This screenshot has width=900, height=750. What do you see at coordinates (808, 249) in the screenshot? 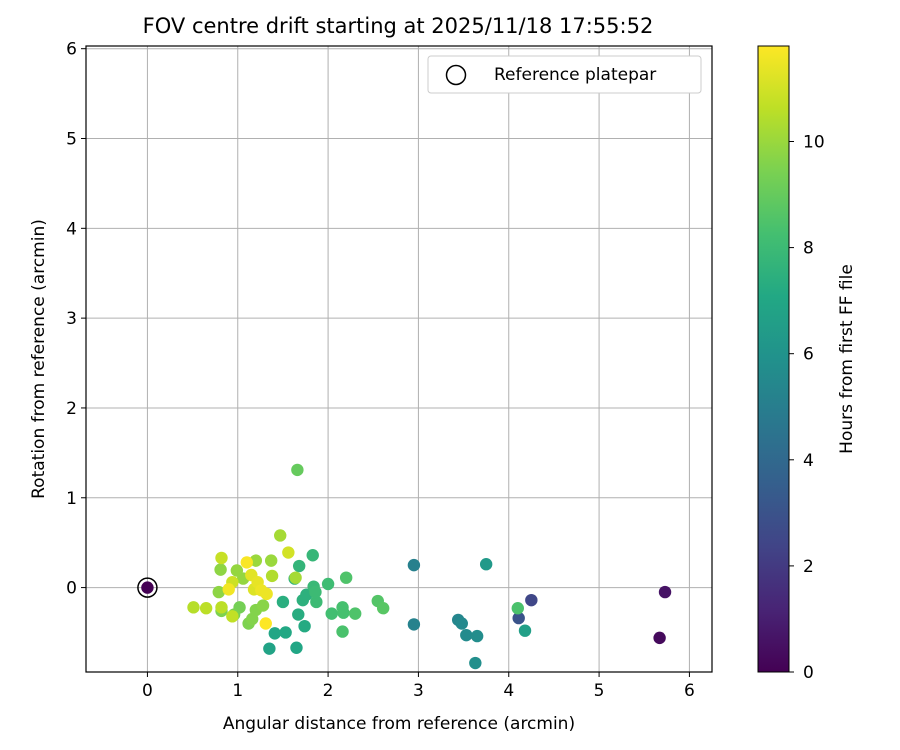
I see `colorbar-tick-label: 8` at bounding box center [808, 249].